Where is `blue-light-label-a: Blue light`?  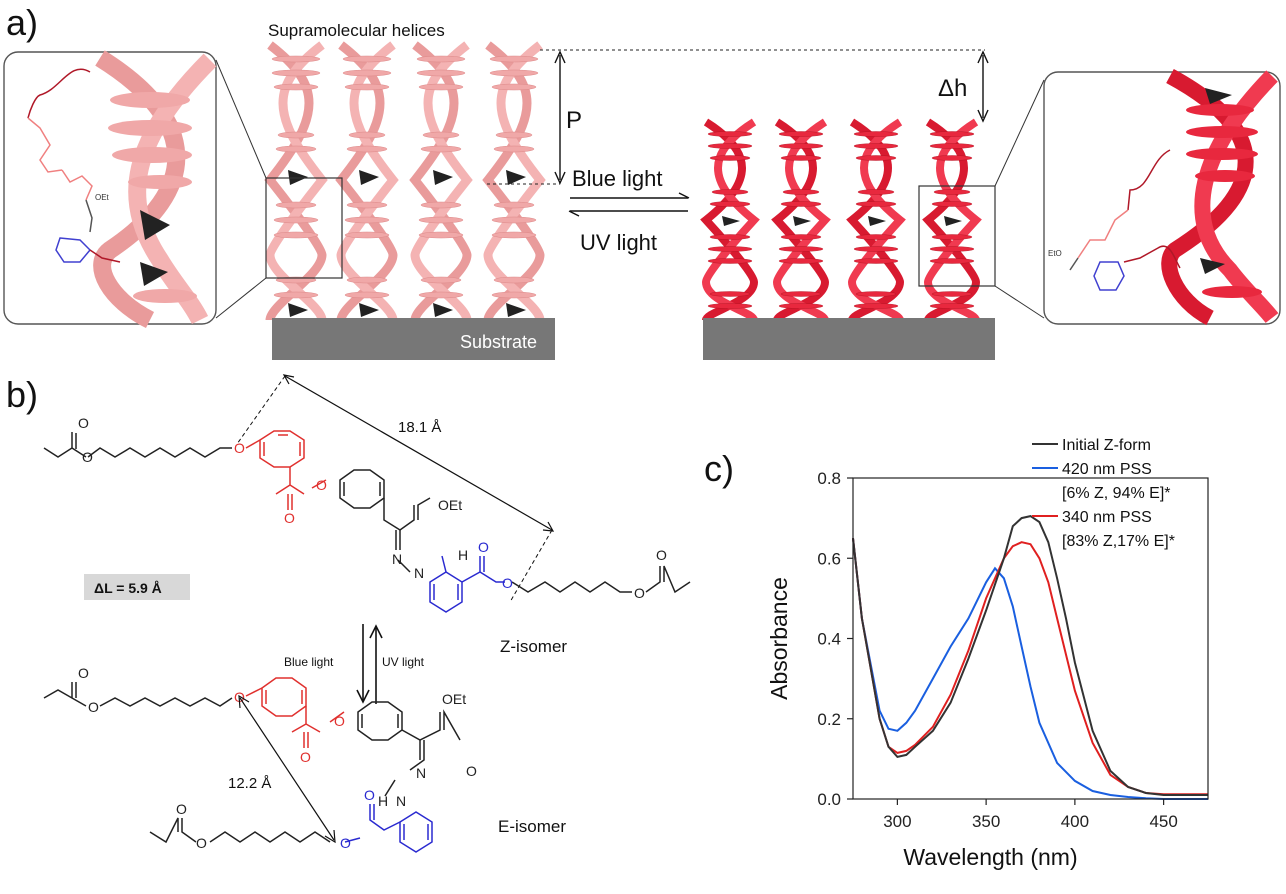
blue-light-label-a: Blue light is located at coordinates (617, 178).